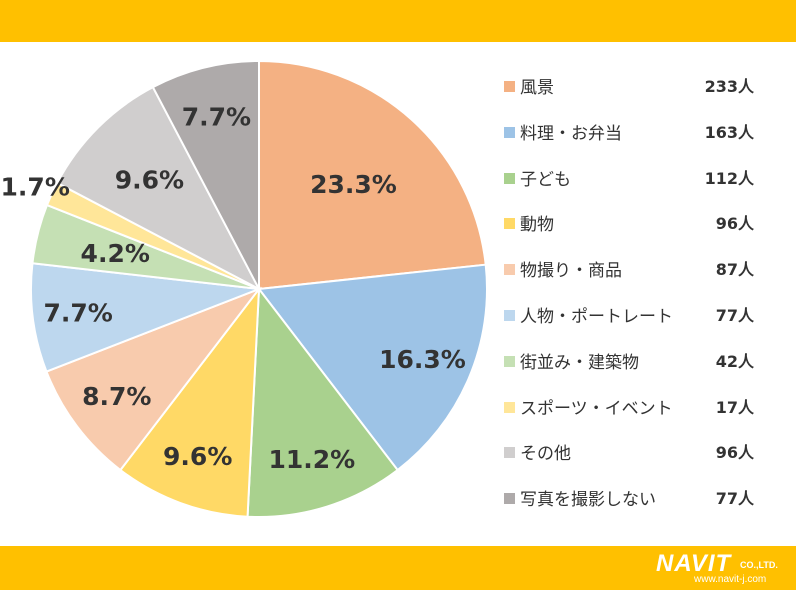  What do you see at coordinates (633, 276) in the screenshot?
I see `legend-item: 物撮り・商品 87人` at bounding box center [633, 276].